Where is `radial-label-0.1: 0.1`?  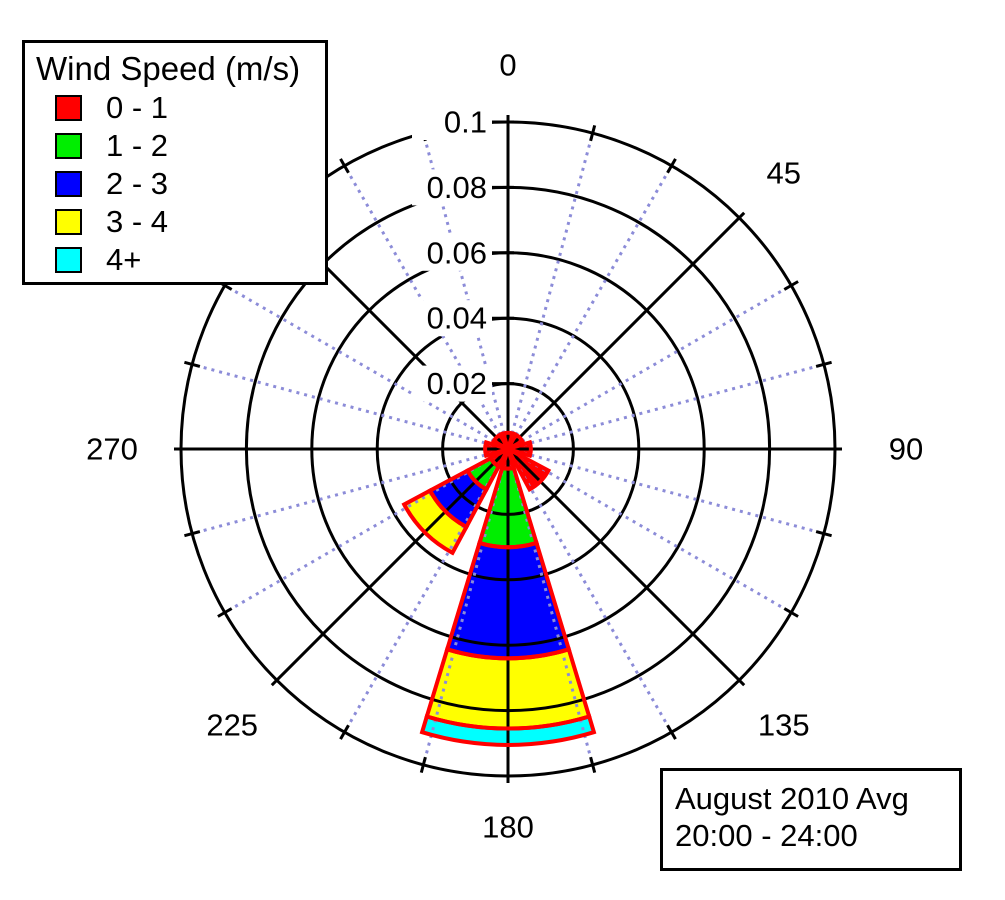
radial-label-0.1: 0.1 is located at coordinates (465, 122).